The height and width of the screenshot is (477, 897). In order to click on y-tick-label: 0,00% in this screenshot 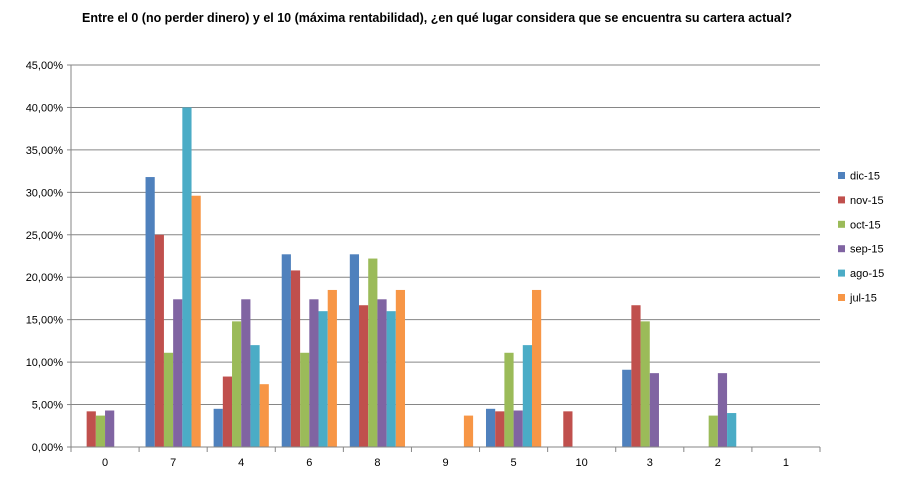, I will do `click(47, 448)`.